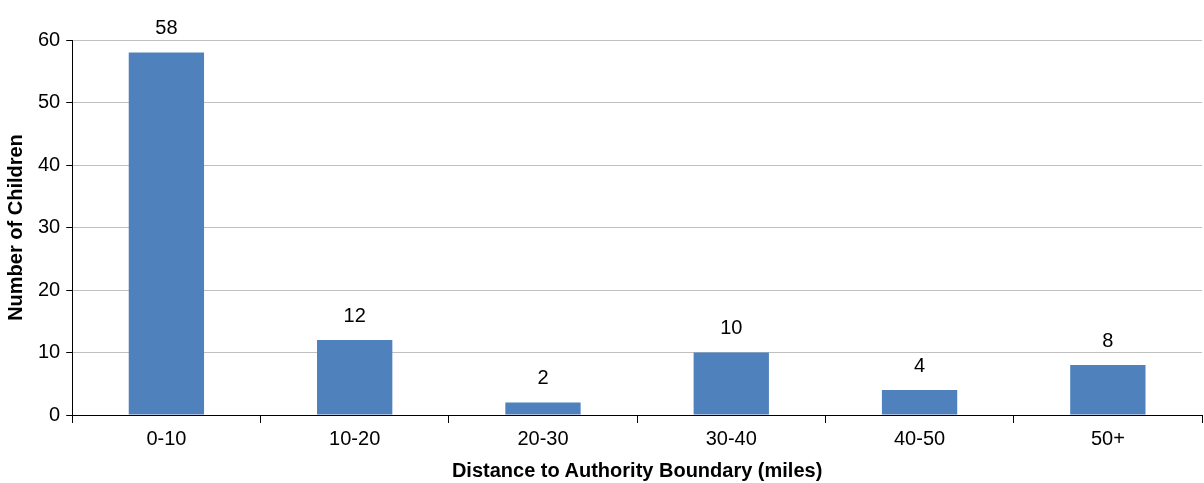 The height and width of the screenshot is (483, 1204). I want to click on x-tick-label: 0-10, so click(166, 437).